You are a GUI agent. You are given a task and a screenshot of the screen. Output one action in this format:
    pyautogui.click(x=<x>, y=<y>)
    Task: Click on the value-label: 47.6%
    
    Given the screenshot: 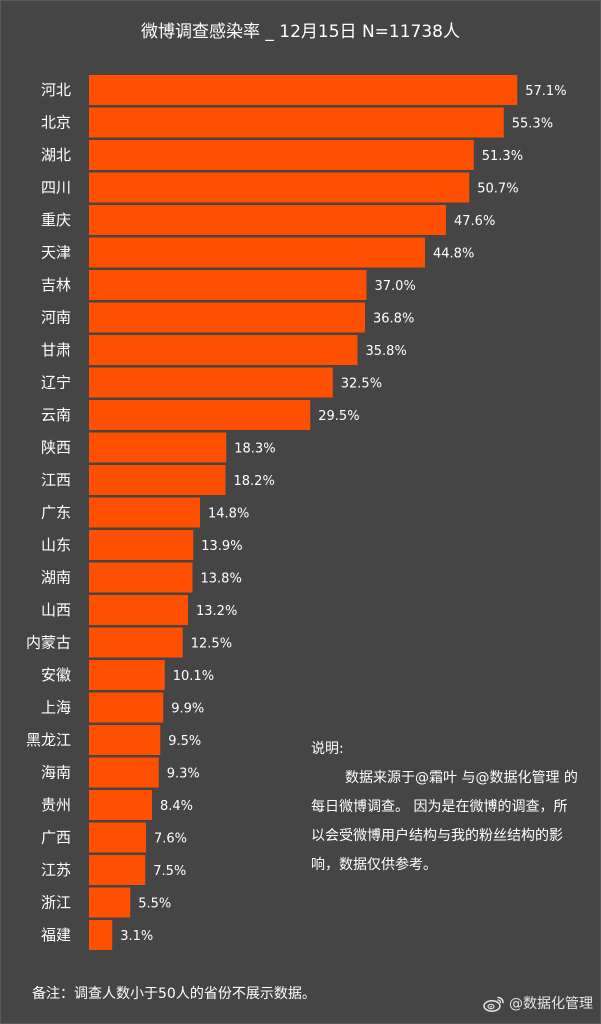 What is the action you would take?
    pyautogui.click(x=474, y=221)
    